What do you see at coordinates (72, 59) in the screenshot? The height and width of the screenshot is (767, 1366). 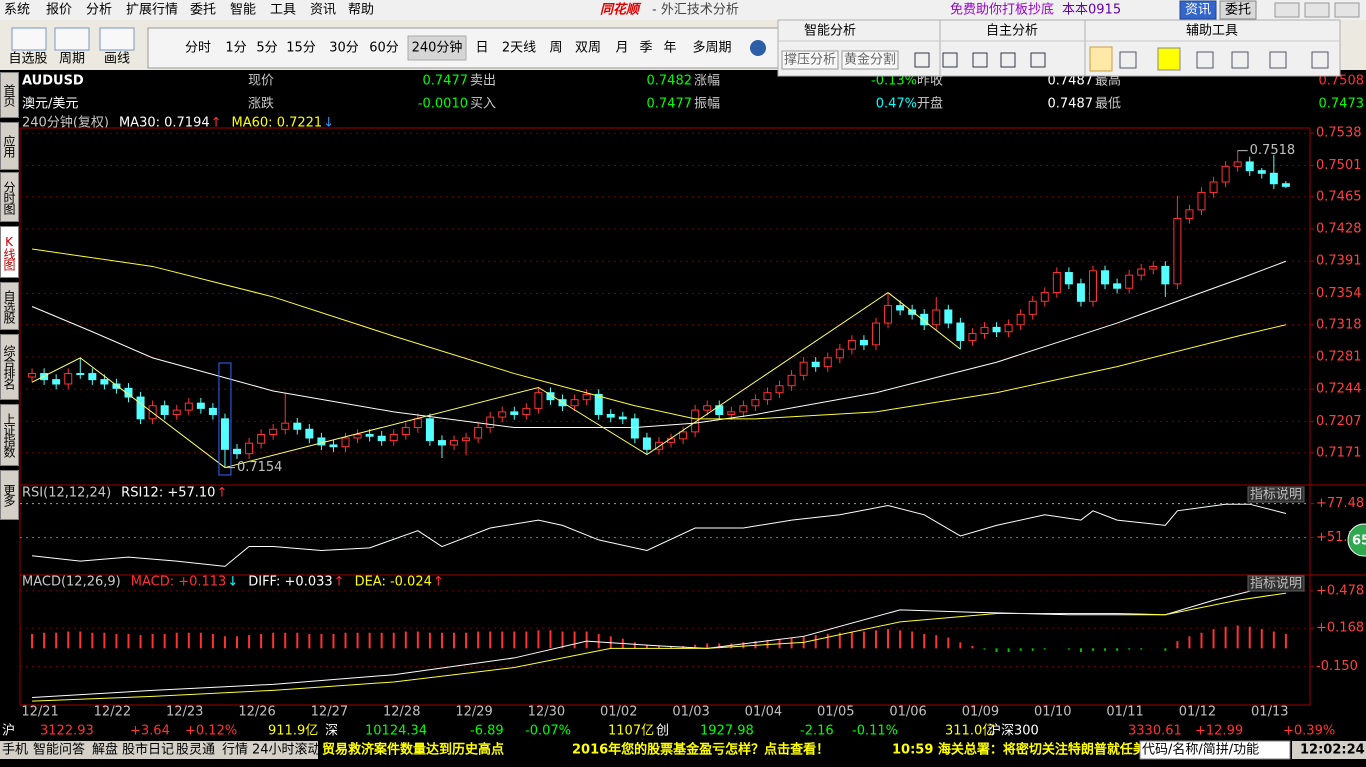 I see `tool-label: 周期` at bounding box center [72, 59].